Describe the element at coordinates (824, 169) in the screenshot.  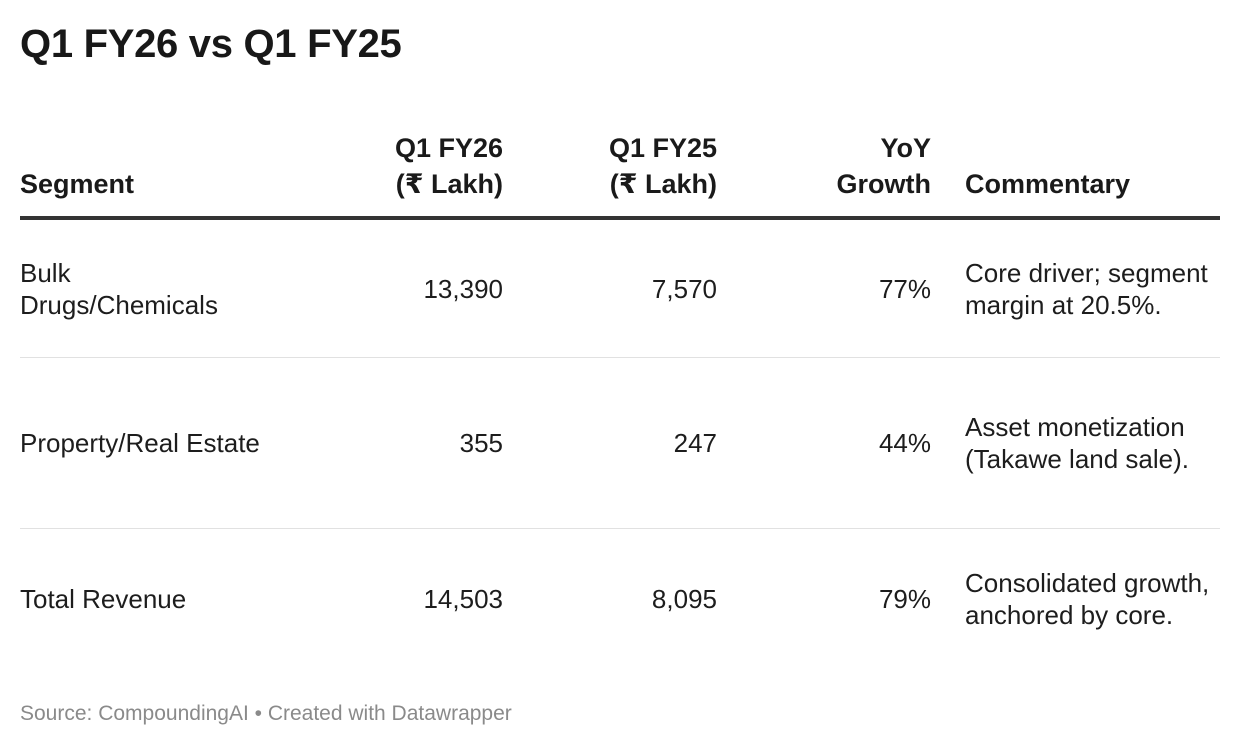
I see `column-header-yoy-growth: YoY Growth` at that location.